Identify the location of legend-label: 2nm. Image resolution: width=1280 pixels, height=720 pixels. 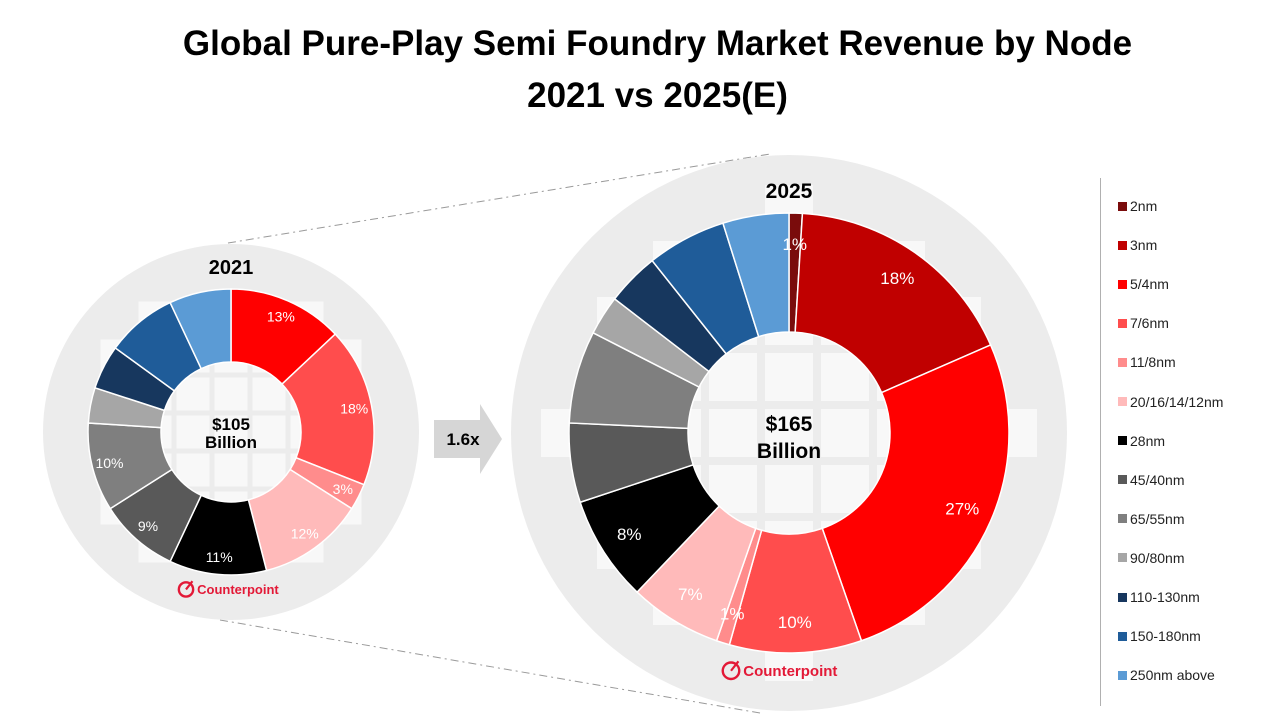
(1144, 206).